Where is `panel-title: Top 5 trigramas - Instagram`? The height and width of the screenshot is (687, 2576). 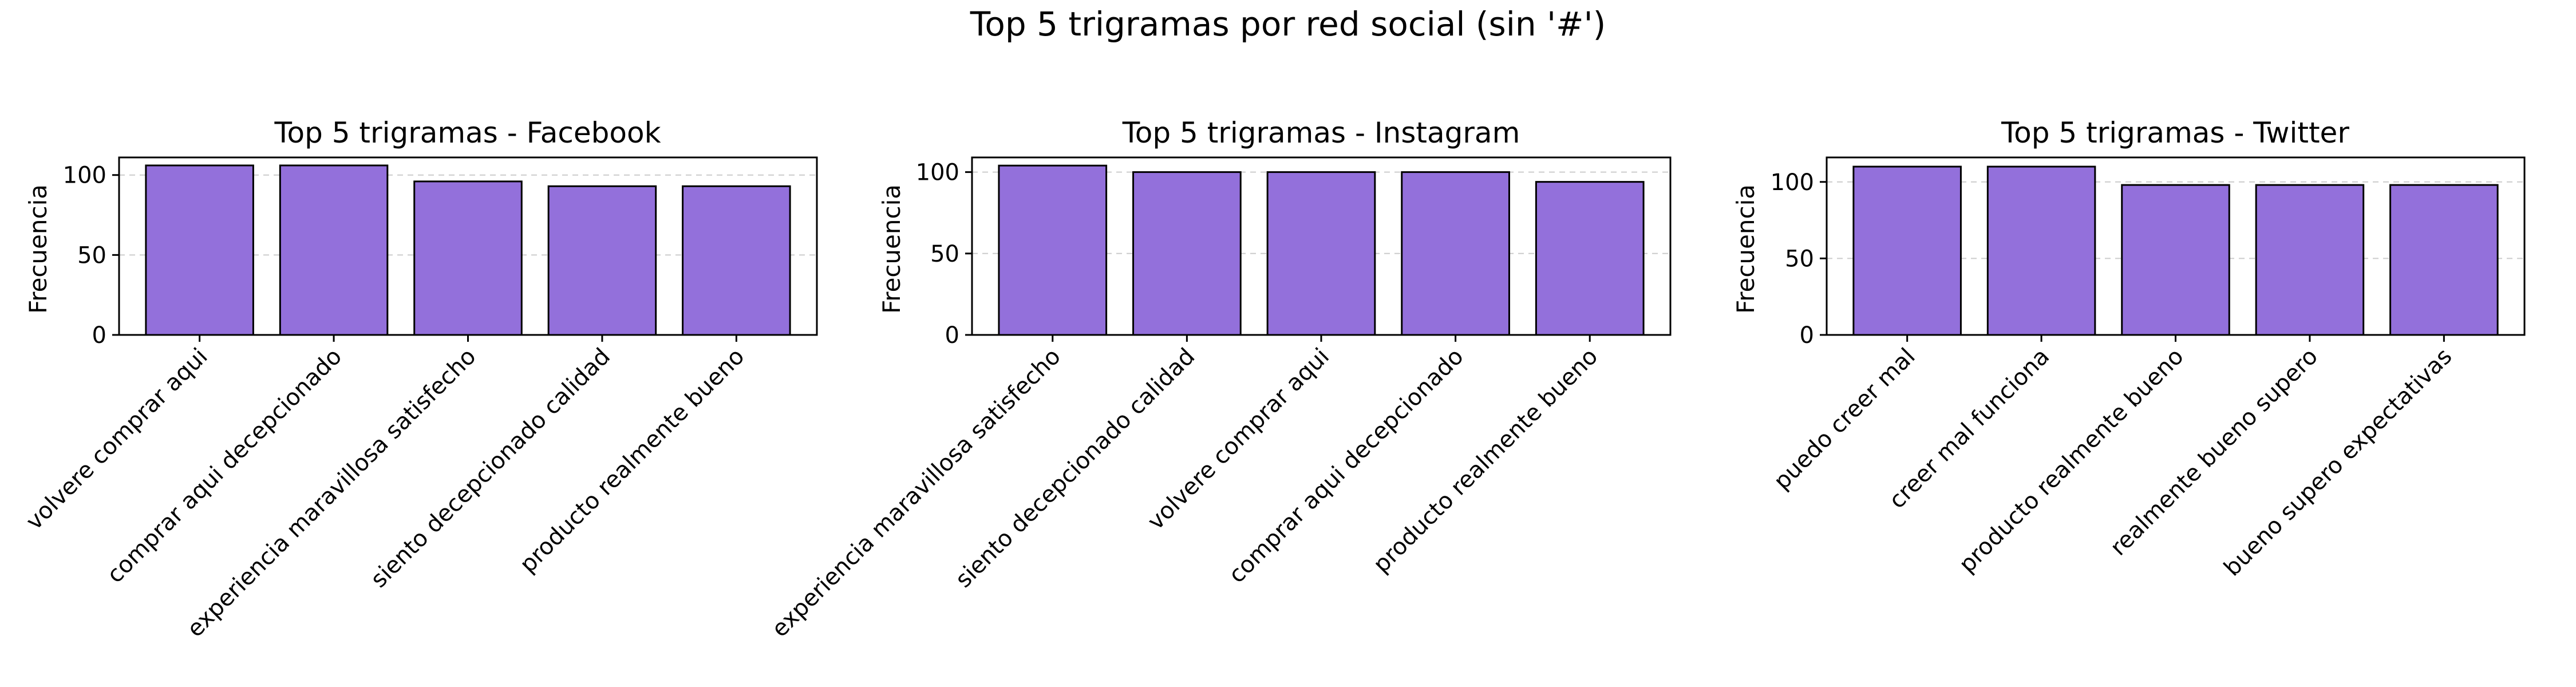
panel-title: Top 5 trigramas - Instagram is located at coordinates (1321, 132).